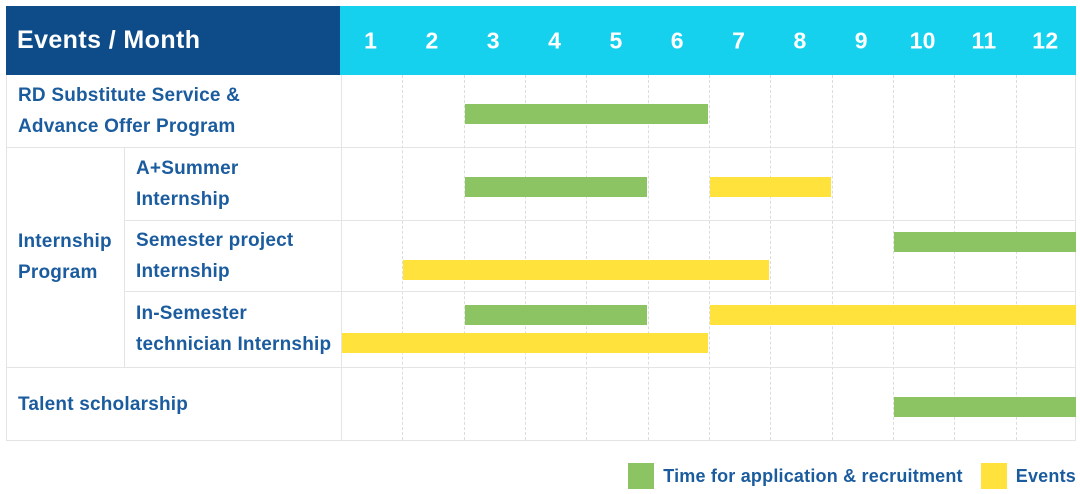 This screenshot has width=1080, height=494. What do you see at coordinates (616, 40) in the screenshot?
I see `month-label-5: 5` at bounding box center [616, 40].